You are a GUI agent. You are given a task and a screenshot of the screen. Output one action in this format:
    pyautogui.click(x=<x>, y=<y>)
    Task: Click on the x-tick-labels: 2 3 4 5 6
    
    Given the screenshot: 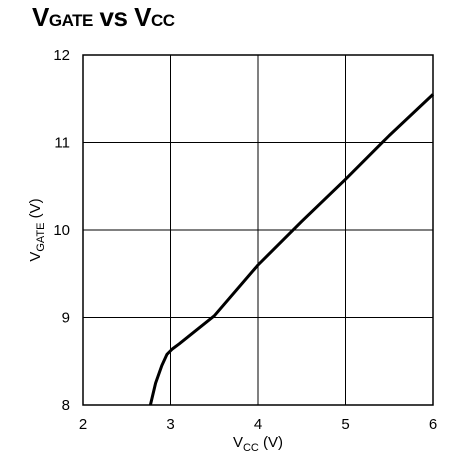 What is the action you would take?
    pyautogui.click(x=258, y=424)
    